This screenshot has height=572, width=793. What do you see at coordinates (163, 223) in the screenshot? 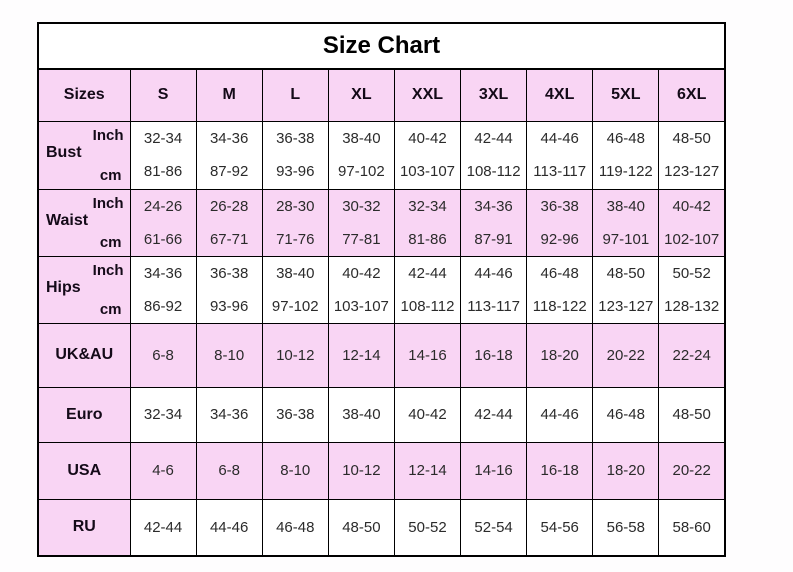
I see `inch-cm-stack: 24-26 61-66` at bounding box center [163, 223].